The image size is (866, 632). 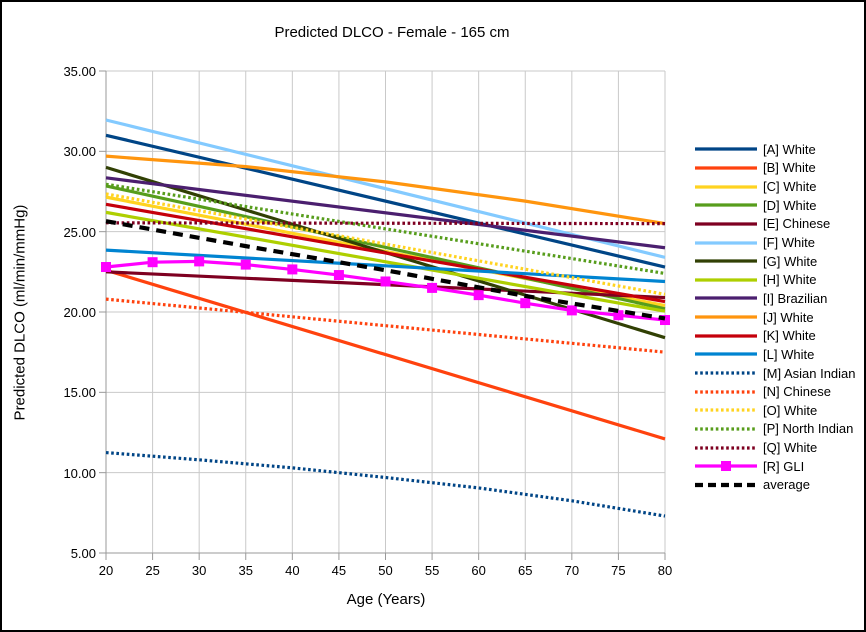 What do you see at coordinates (789, 336) in the screenshot?
I see `legend-label-K: [K] White` at bounding box center [789, 336].